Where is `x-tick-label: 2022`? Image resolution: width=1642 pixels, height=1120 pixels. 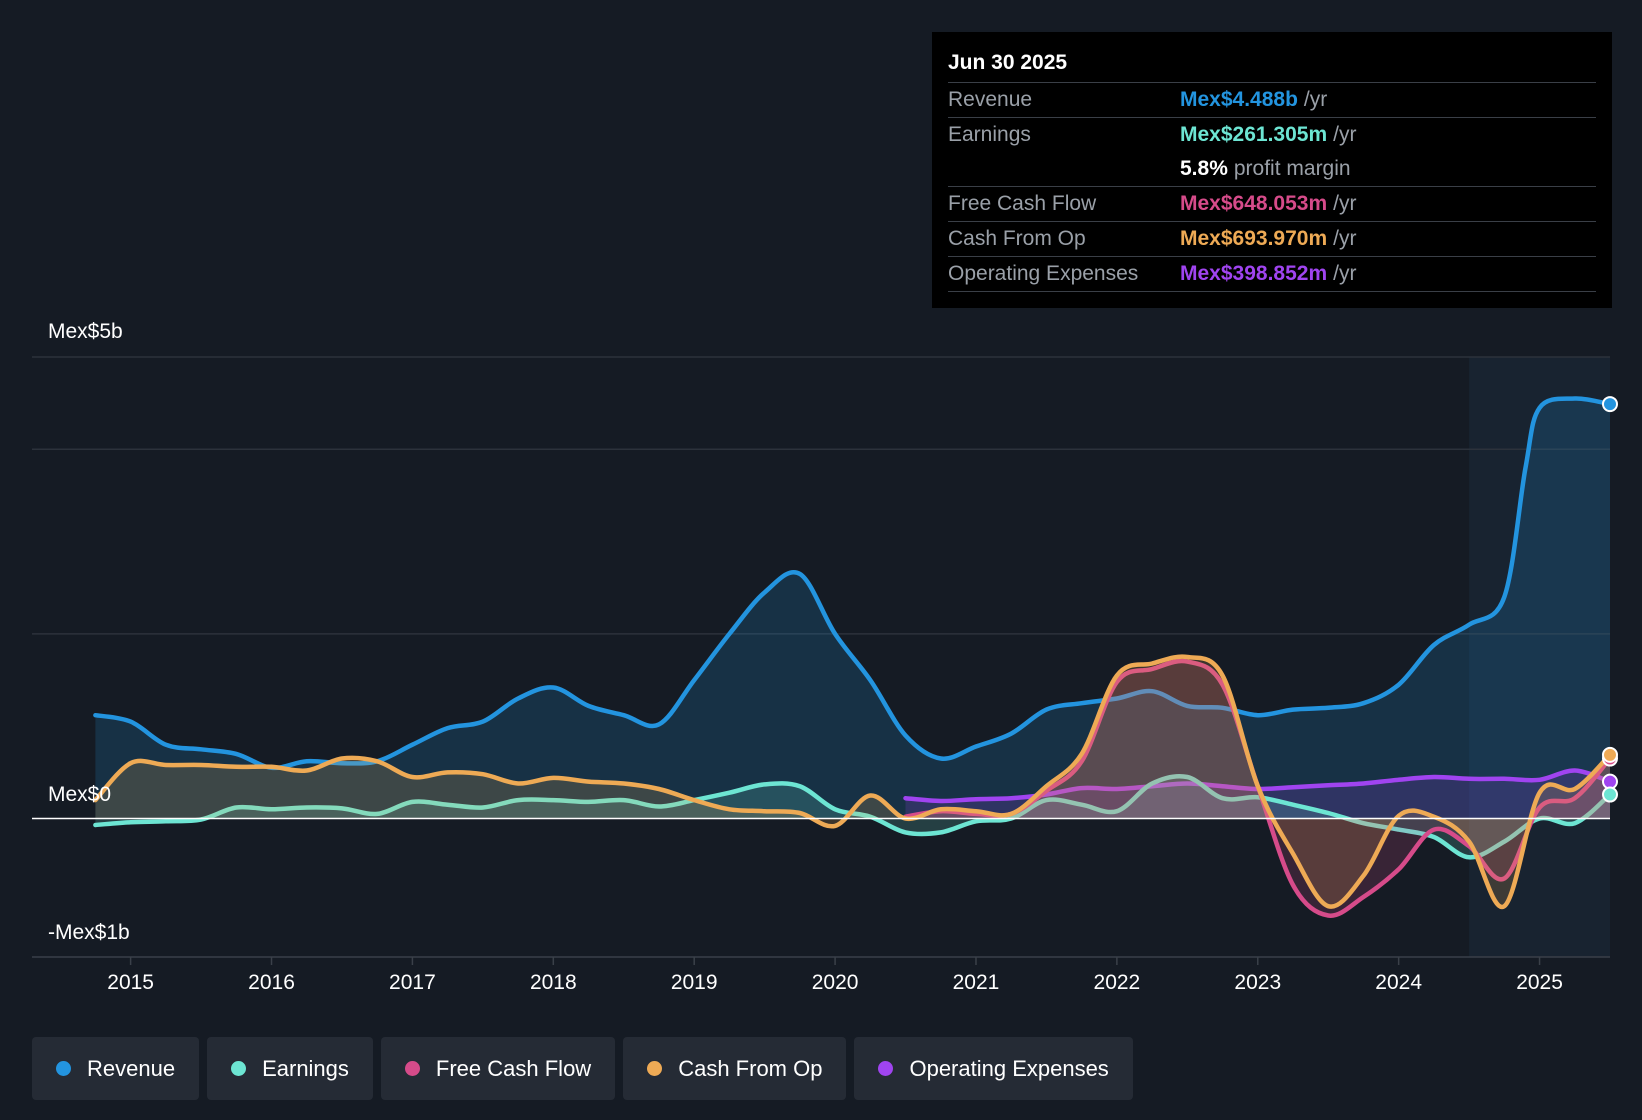 x-tick-label: 2022 is located at coordinates (1117, 982).